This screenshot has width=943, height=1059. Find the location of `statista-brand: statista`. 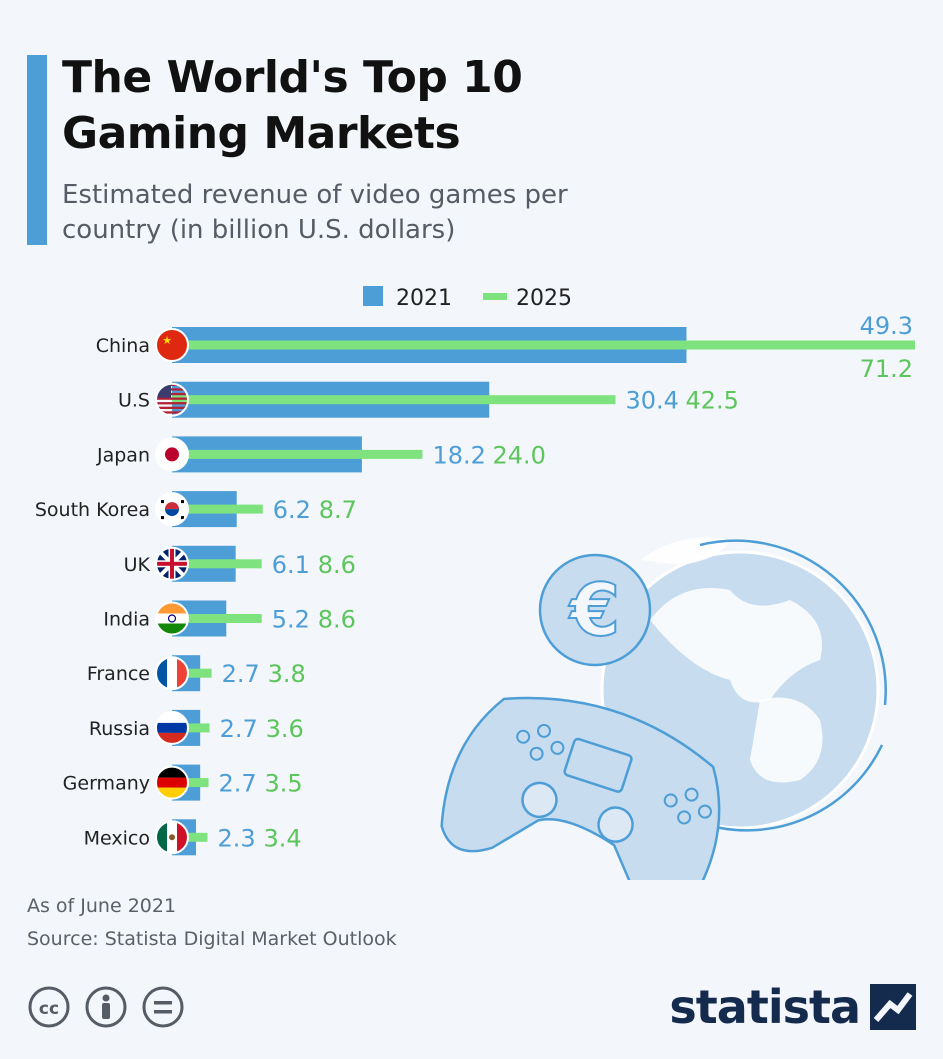

statista-brand: statista is located at coordinates (792, 1007).